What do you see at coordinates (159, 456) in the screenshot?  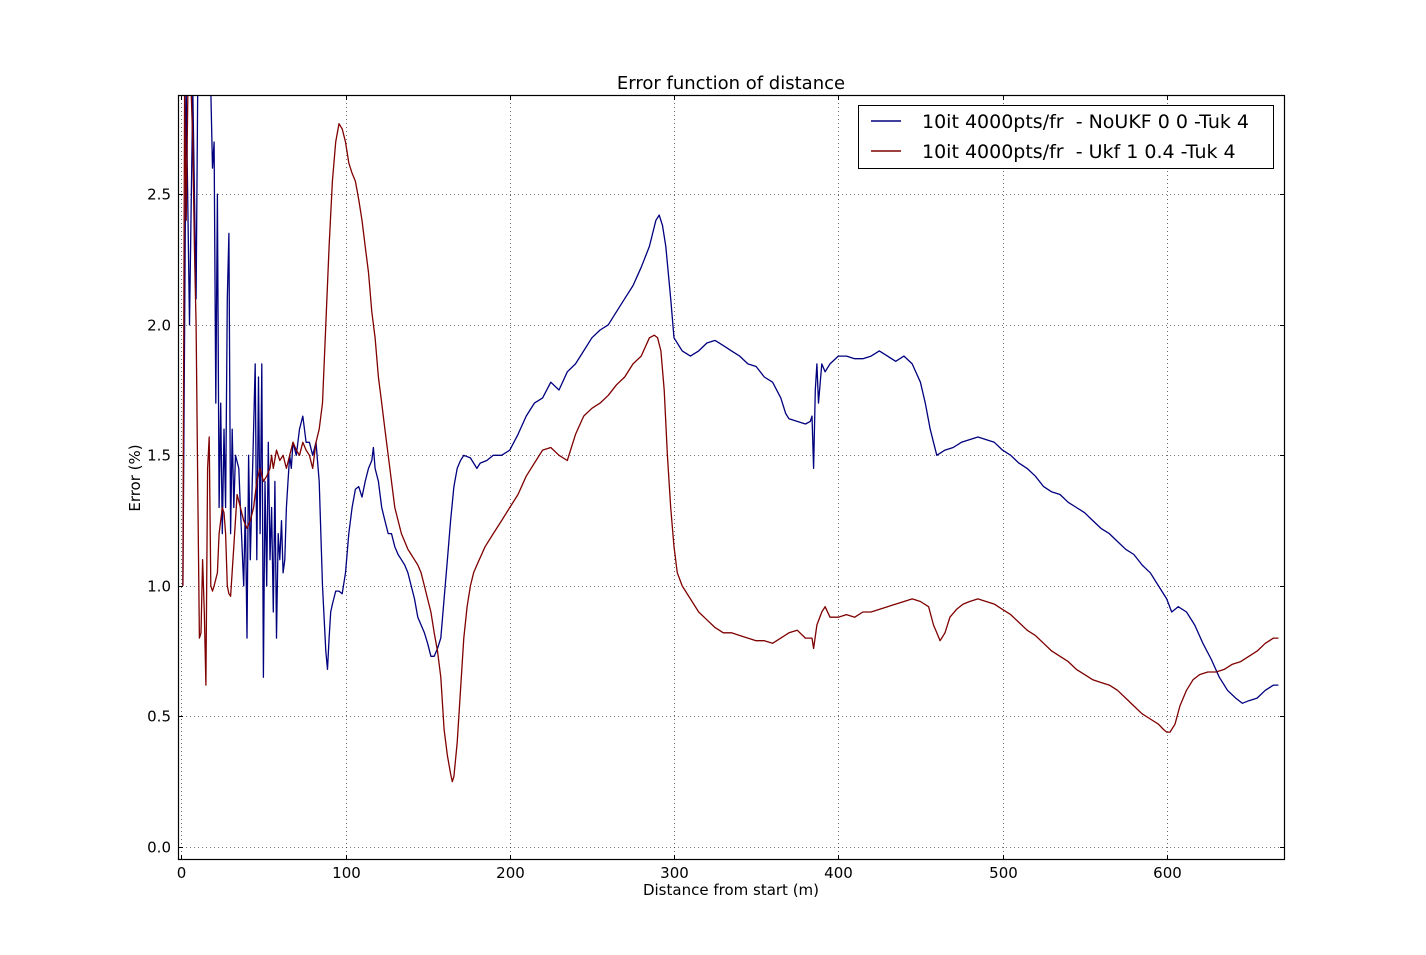 I see `y-tick-label: 1.5` at bounding box center [159, 456].